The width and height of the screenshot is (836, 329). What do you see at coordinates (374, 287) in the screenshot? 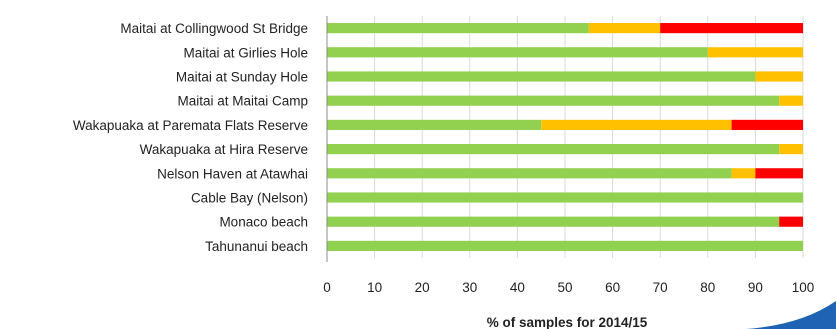
I see `x-tick-label: 10` at bounding box center [374, 287].